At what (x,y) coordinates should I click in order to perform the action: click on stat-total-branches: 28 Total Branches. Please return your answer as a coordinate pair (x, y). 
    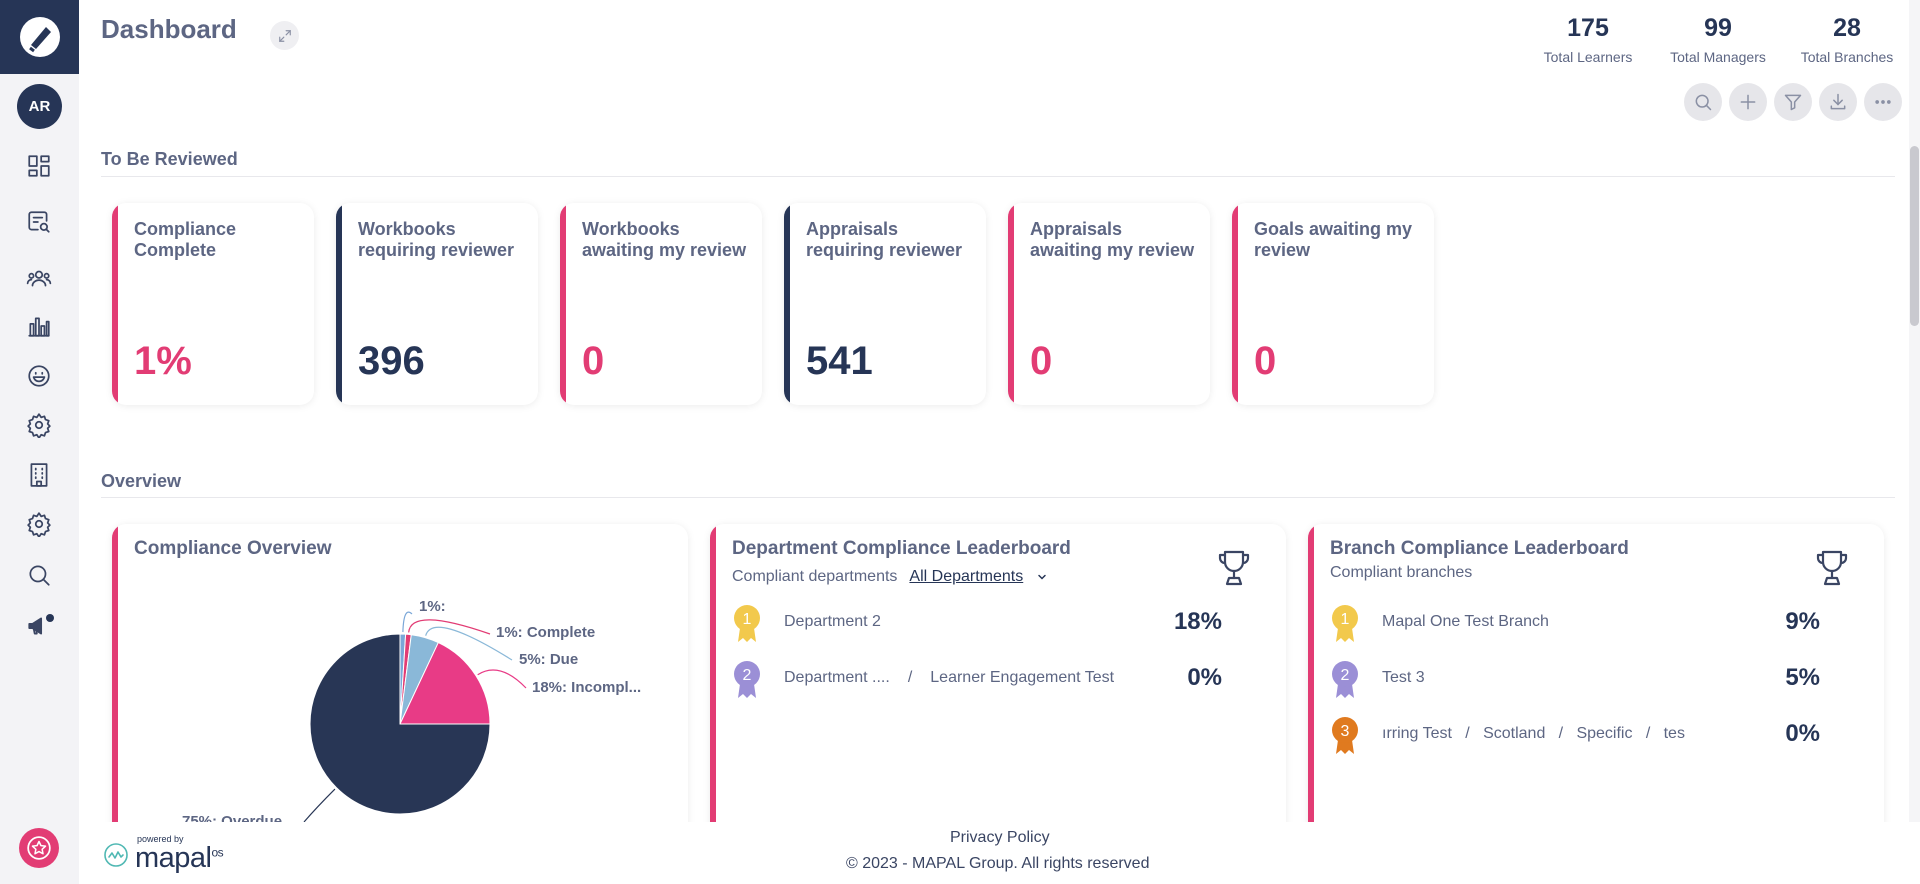
    Looking at the image, I should click on (1847, 39).